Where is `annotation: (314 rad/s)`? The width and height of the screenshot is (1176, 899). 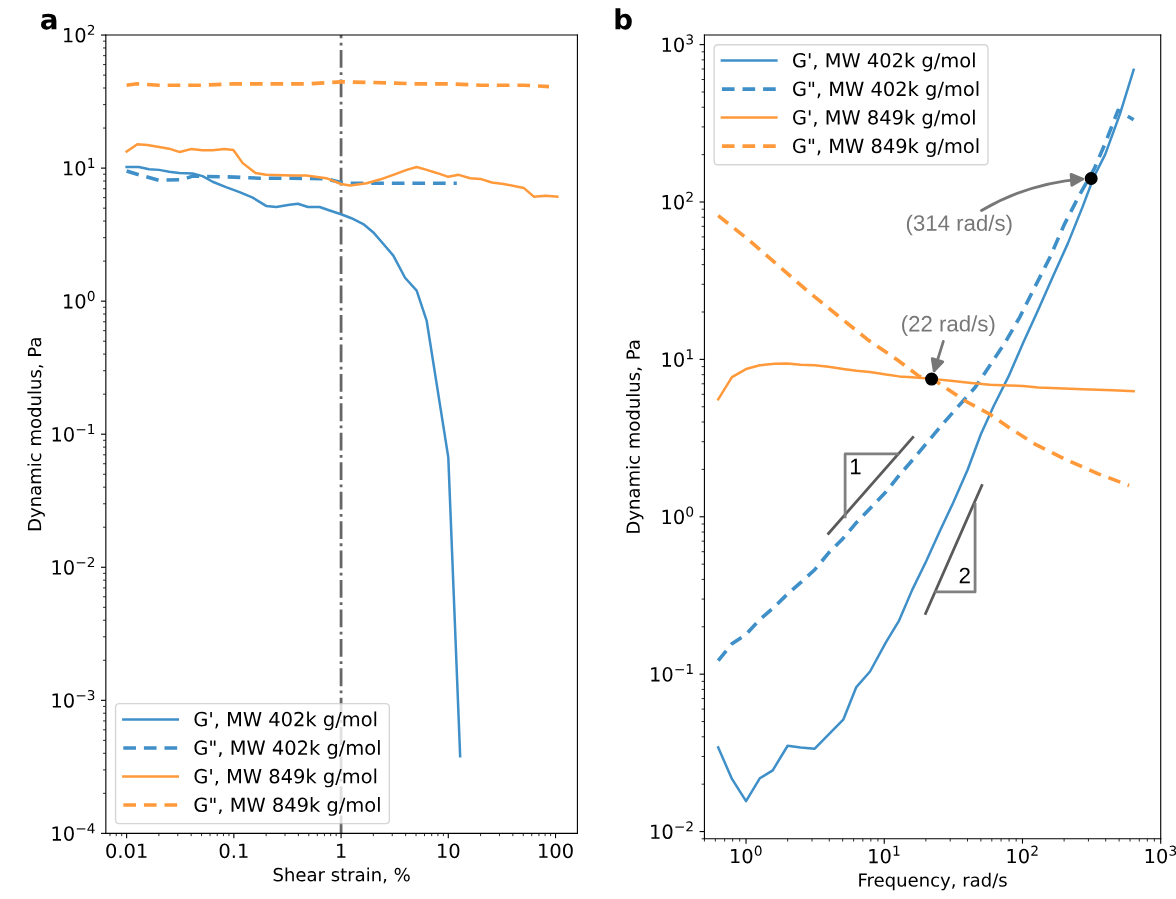
annotation: (314 rad/s) is located at coordinates (959, 225).